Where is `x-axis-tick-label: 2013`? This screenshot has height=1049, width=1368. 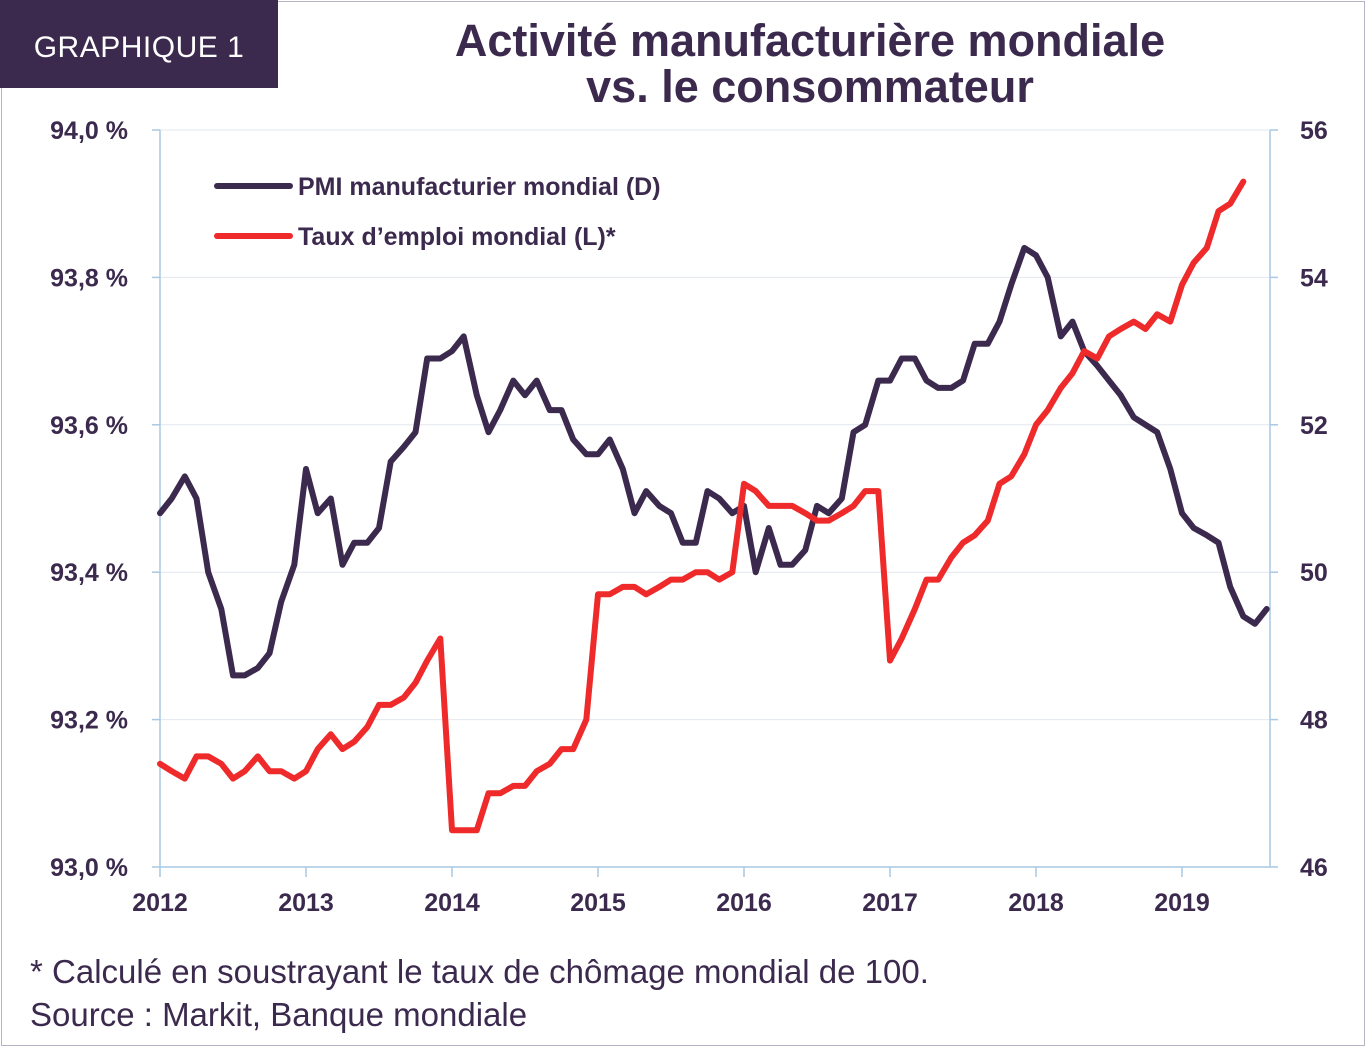
x-axis-tick-label: 2013 is located at coordinates (306, 903).